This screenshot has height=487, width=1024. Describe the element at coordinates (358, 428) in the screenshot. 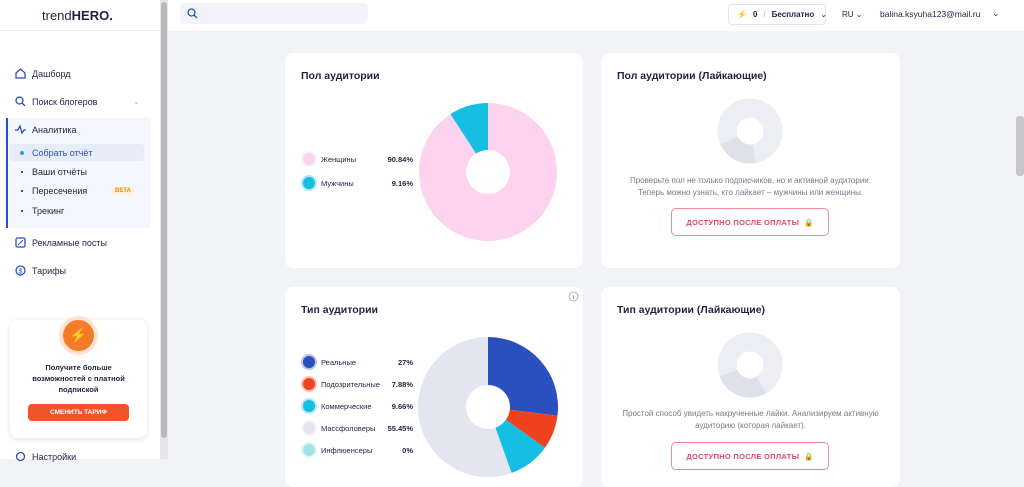

I see `legend-row: Массфоловеры 55.45%` at that location.